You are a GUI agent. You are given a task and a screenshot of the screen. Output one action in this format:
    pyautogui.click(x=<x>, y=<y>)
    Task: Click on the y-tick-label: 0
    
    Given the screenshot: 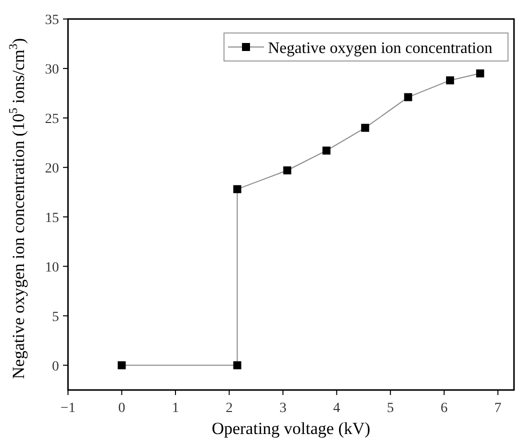 What is the action you would take?
    pyautogui.click(x=55, y=366)
    